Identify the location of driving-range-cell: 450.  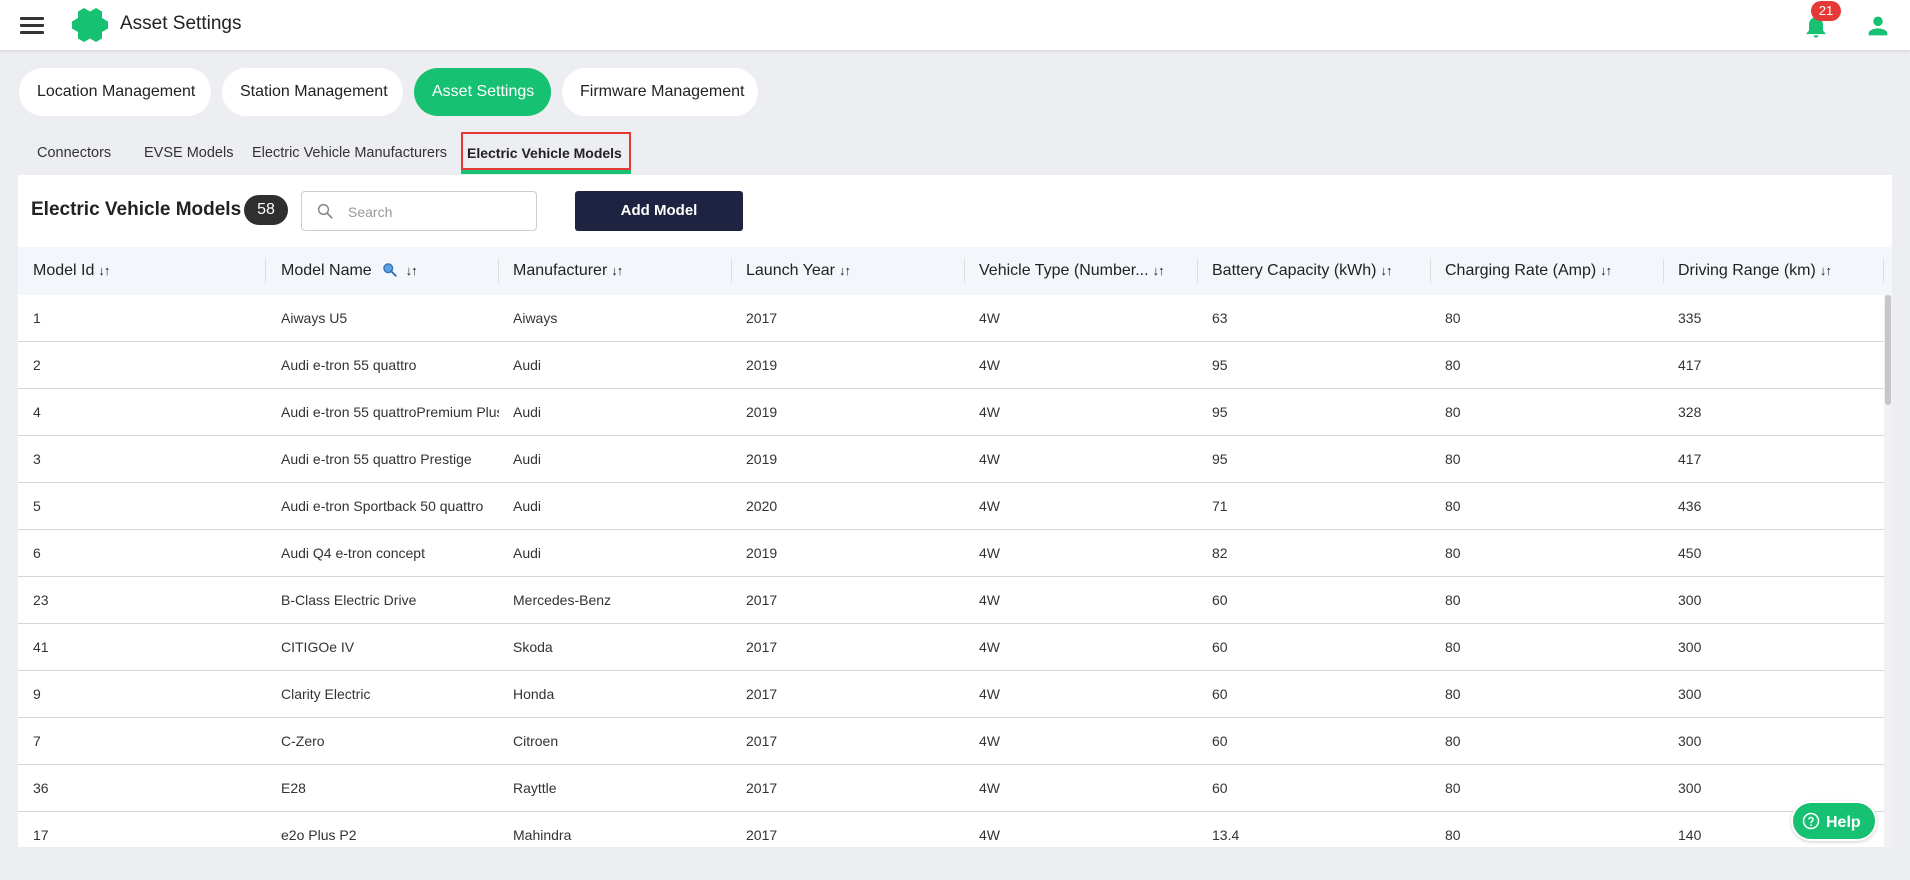
(1690, 553).